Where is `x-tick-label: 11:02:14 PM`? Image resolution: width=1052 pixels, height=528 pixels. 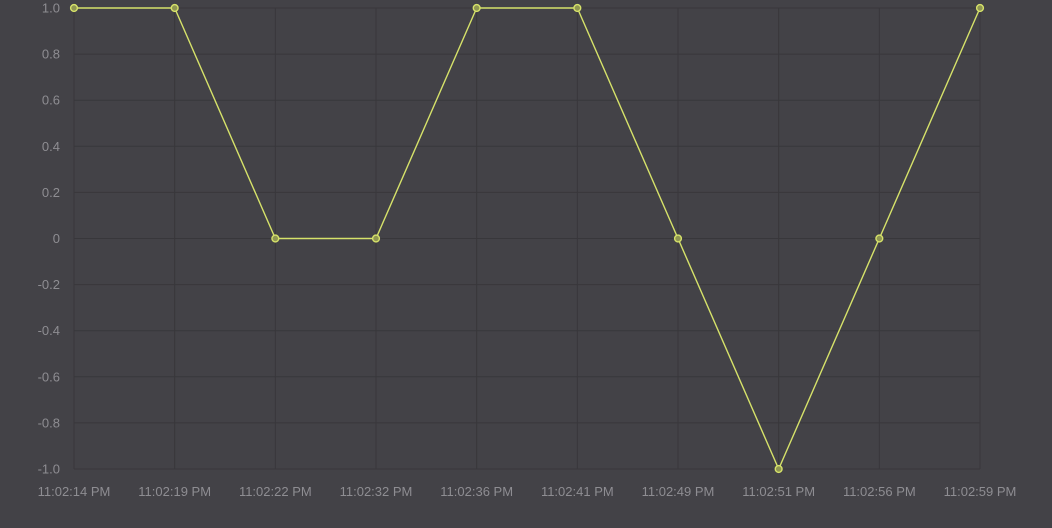
x-tick-label: 11:02:14 PM is located at coordinates (74, 491).